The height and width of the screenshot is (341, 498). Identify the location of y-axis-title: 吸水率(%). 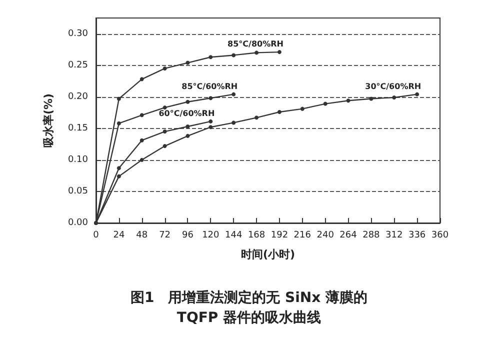
(48, 120).